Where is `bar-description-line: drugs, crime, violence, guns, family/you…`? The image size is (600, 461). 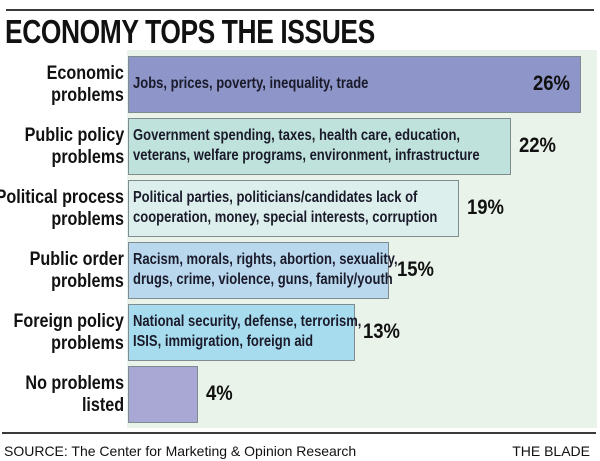 bar-description-line: drugs, crime, violence, guns, family/you… is located at coordinates (263, 279).